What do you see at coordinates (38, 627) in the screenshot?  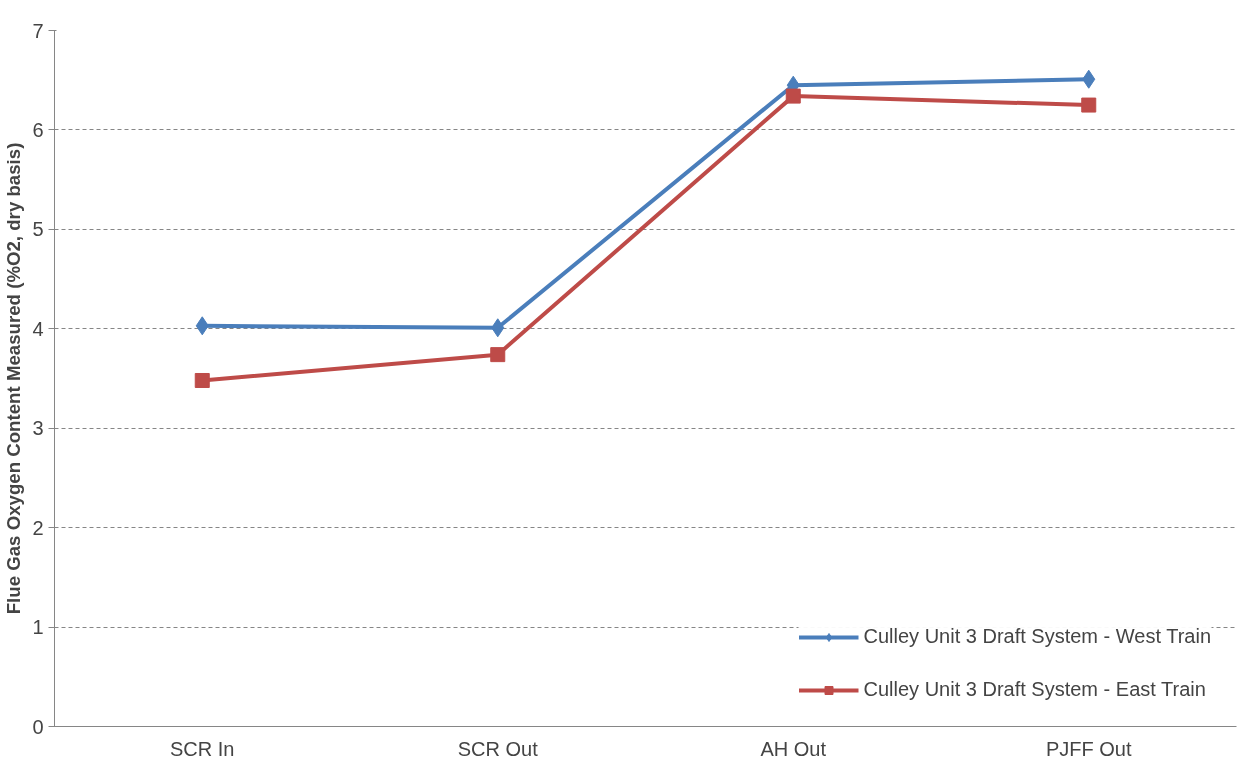 I see `y-tick-label: 1` at bounding box center [38, 627].